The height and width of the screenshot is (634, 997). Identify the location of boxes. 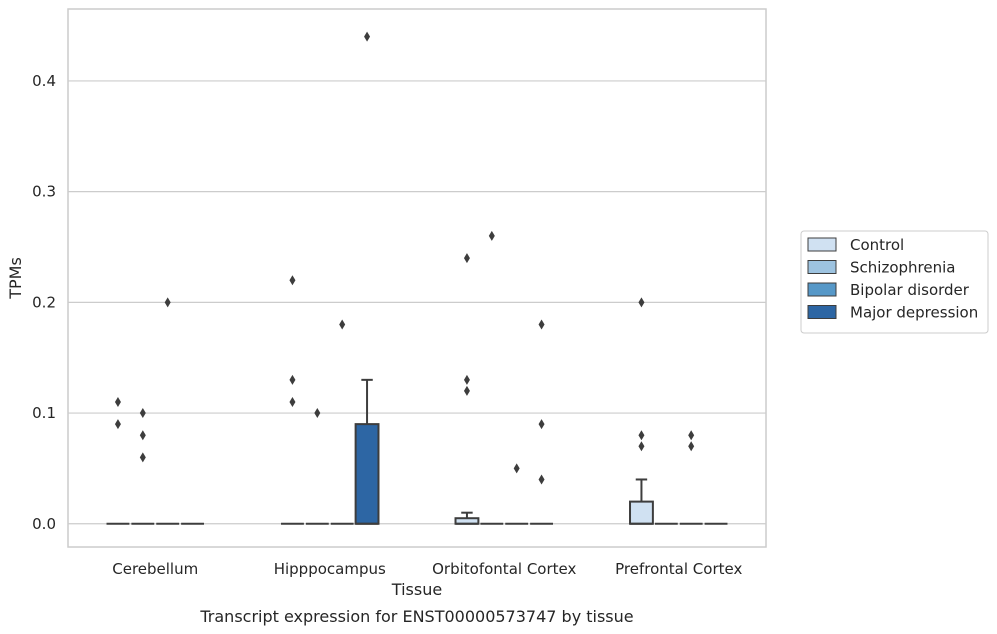
(417, 451).